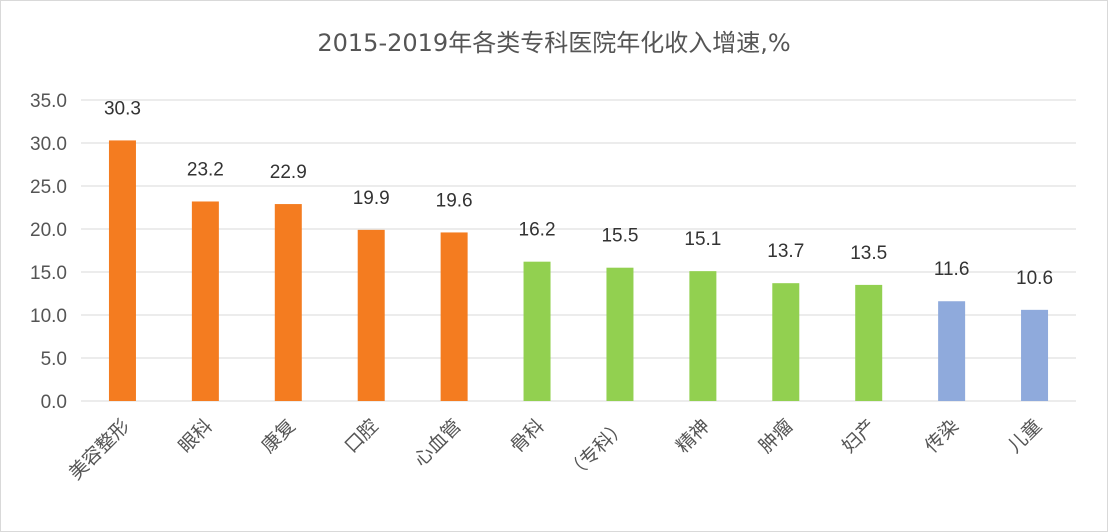 Image resolution: width=1108 pixels, height=532 pixels. Describe the element at coordinates (693, 436) in the screenshot. I see `x-tick-label: 精神` at that location.